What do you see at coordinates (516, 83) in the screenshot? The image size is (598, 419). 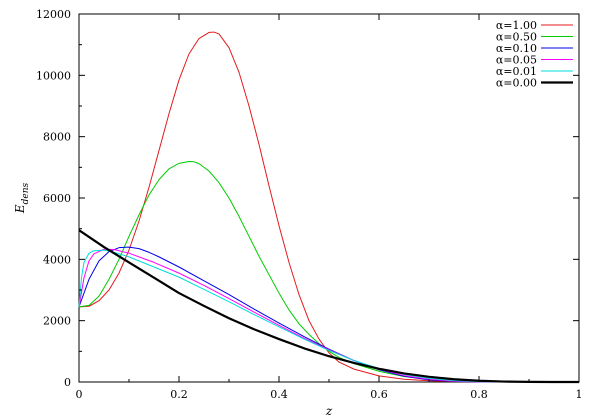 I see `legend-label: α=0.00` at bounding box center [516, 83].